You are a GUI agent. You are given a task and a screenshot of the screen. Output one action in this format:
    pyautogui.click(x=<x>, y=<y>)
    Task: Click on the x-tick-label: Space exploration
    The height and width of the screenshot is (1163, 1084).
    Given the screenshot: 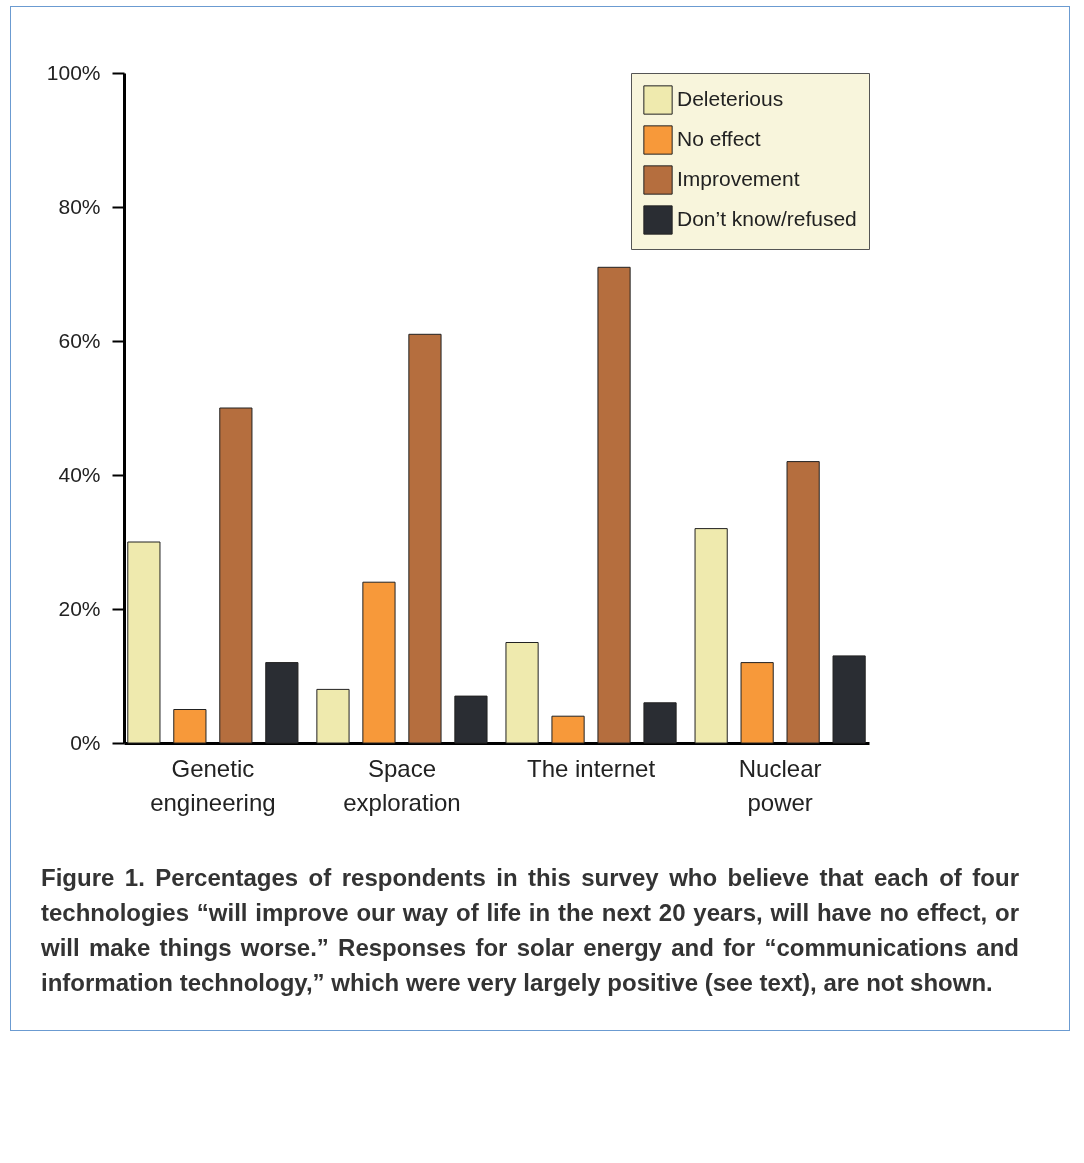 What is the action you would take?
    pyautogui.click(x=402, y=785)
    